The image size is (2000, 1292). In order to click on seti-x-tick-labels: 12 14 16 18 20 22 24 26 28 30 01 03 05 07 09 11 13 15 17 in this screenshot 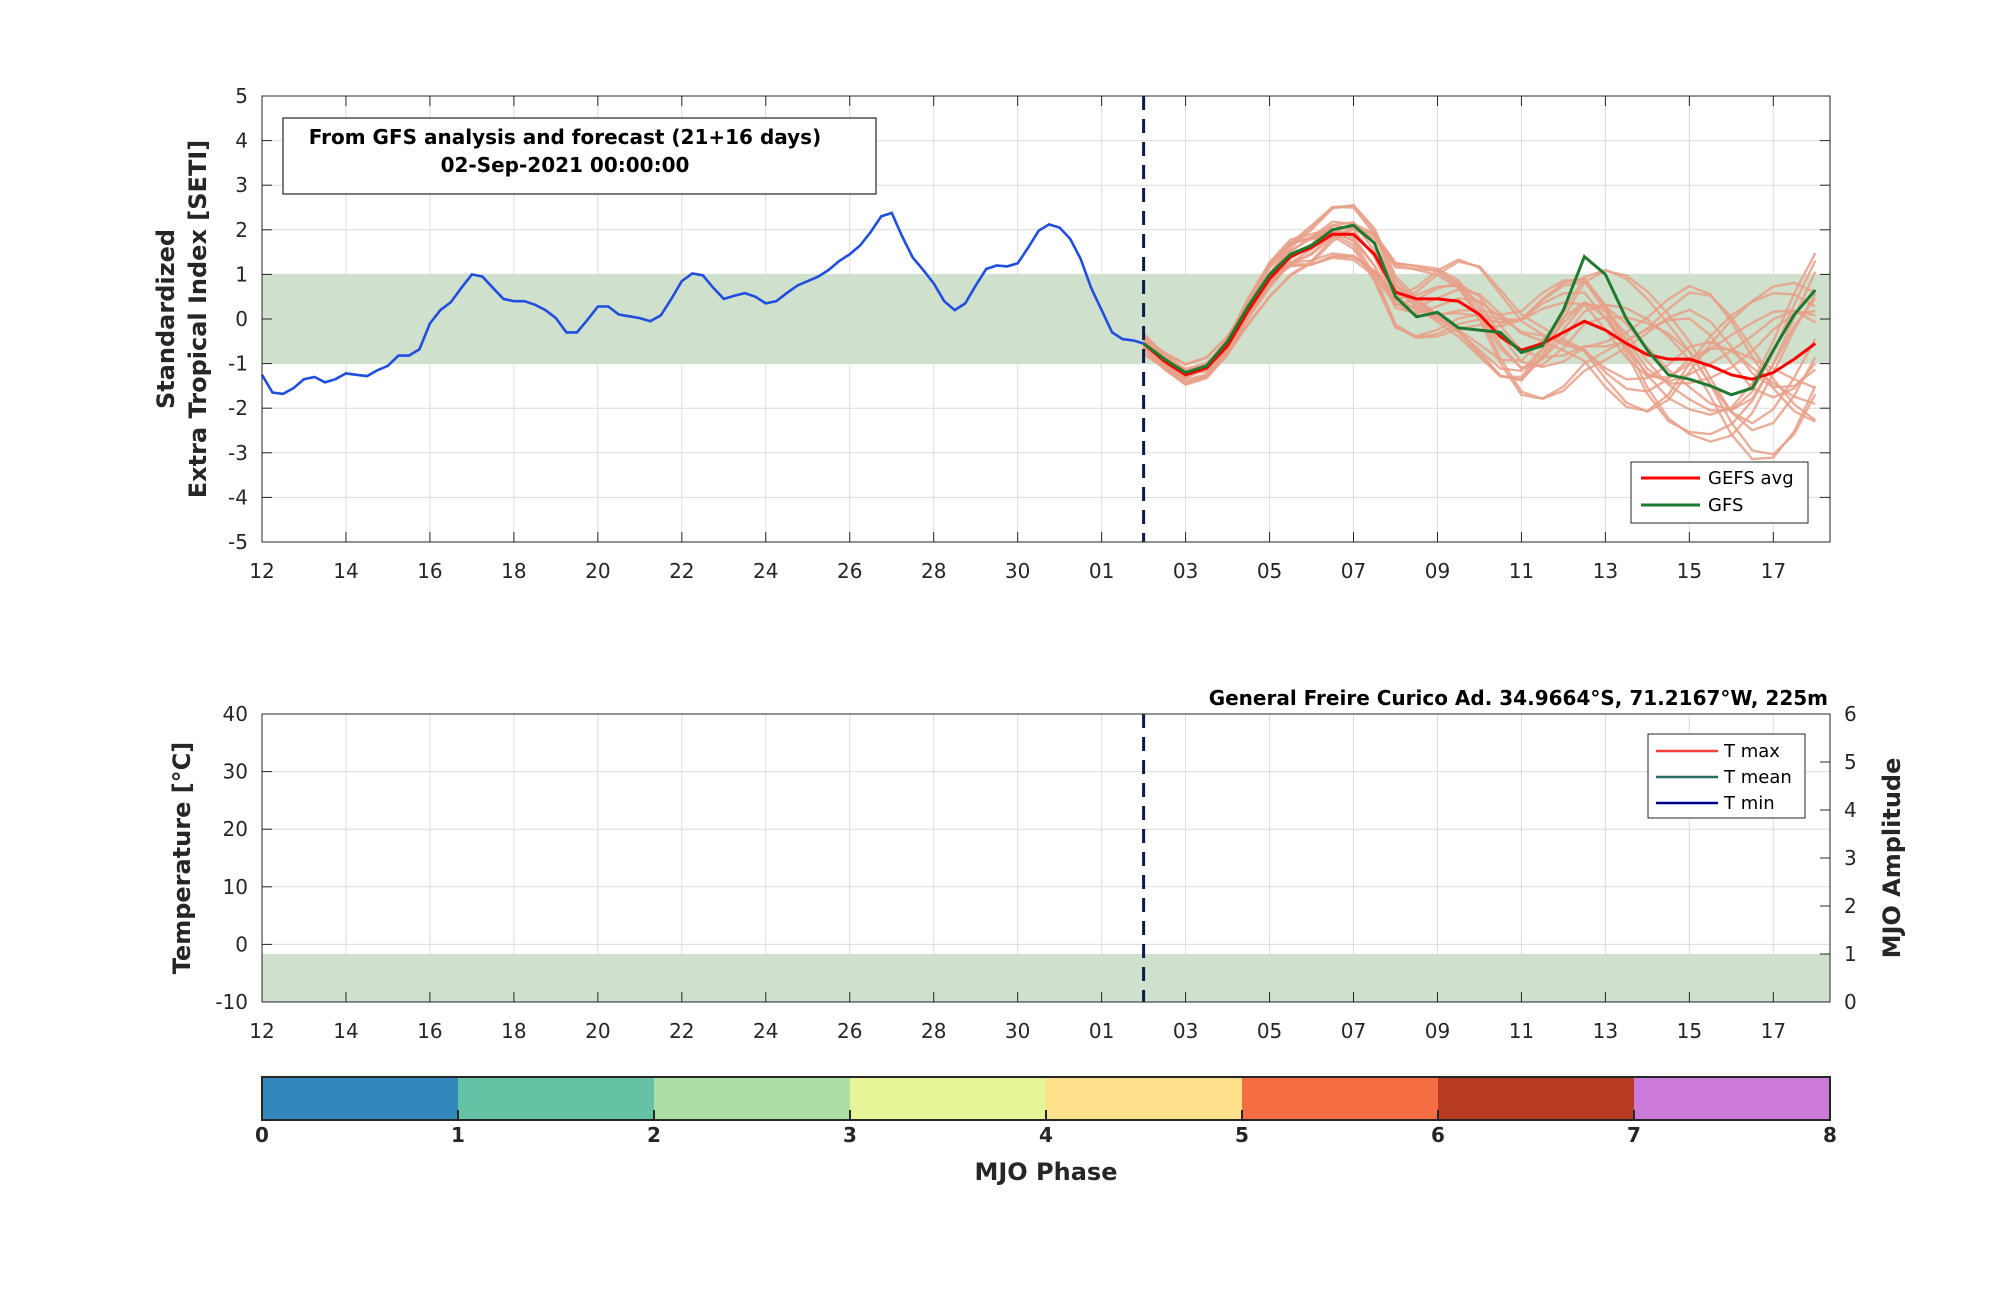, I will do `click(1017, 571)`.